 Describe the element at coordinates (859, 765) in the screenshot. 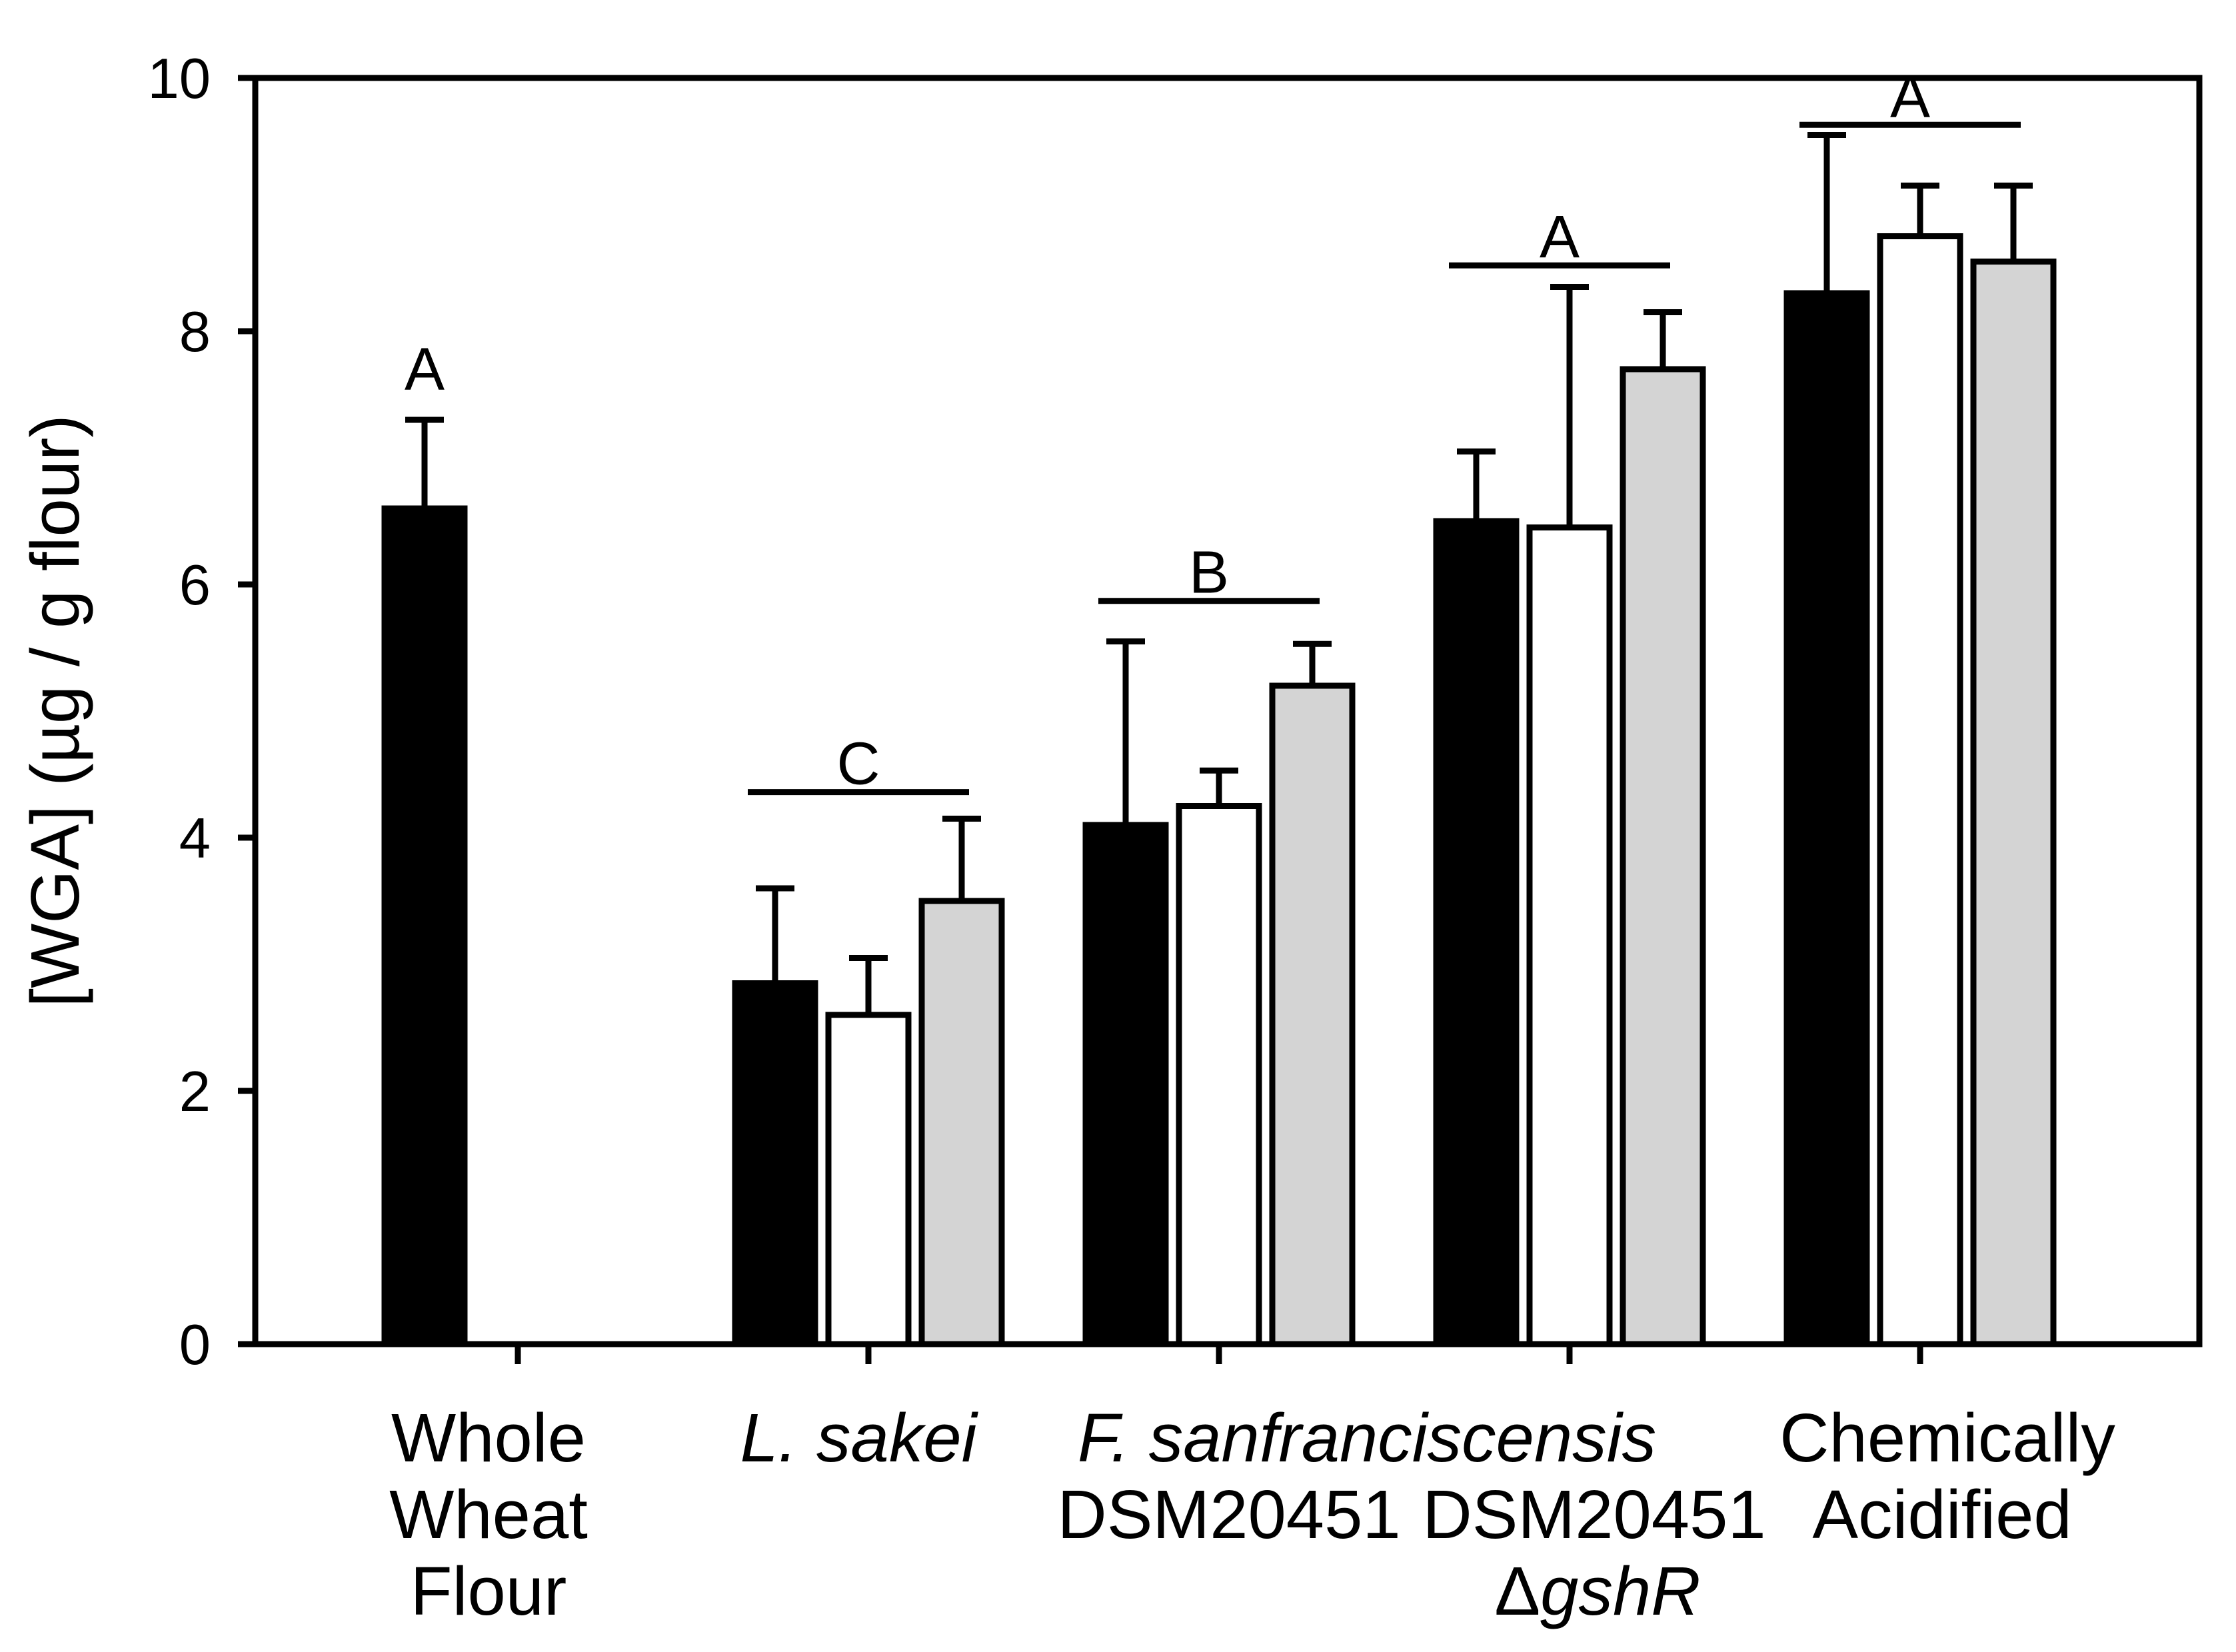

I see `significance-letter-1: C` at that location.